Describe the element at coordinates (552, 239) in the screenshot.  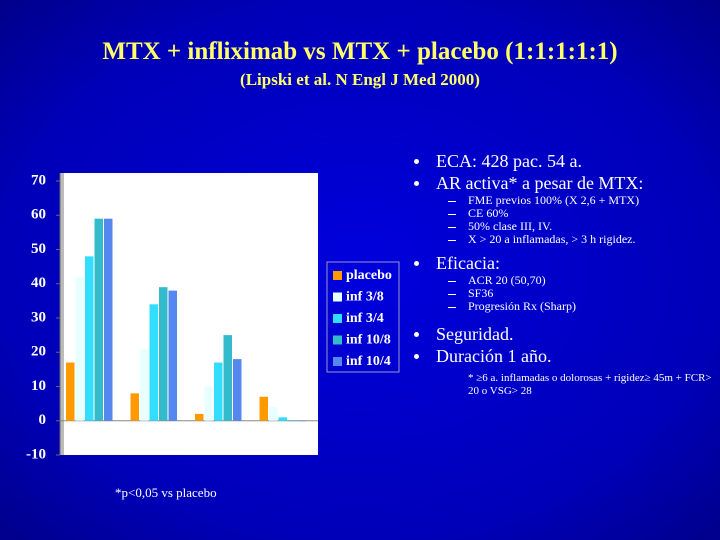
I see `bullet-text: X > 20 a inflamadas, > 3 h rigidez.` at that location.